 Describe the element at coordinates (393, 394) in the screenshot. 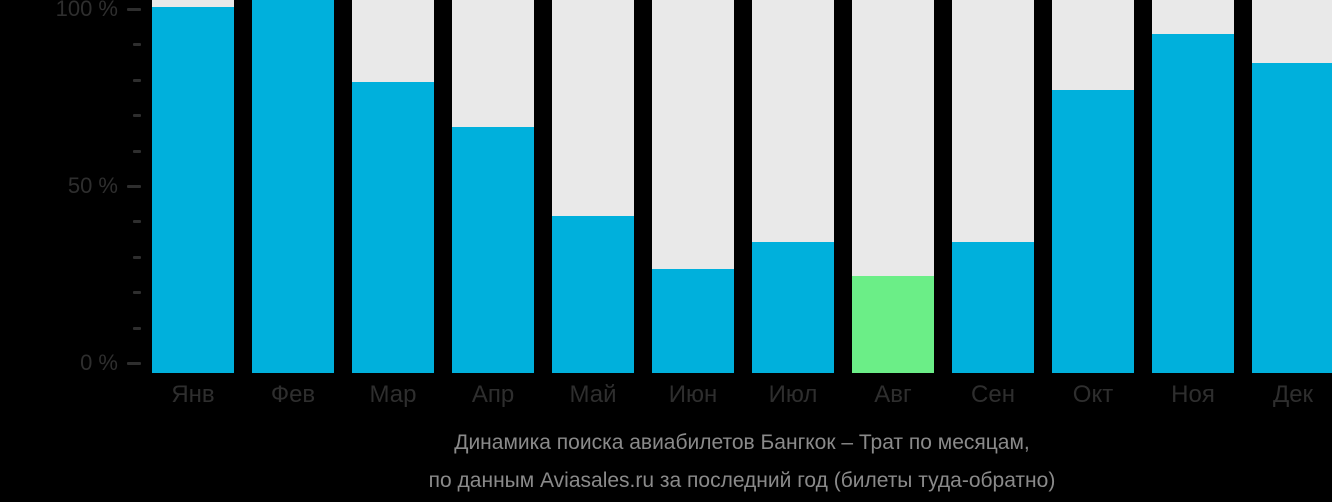

I see `x-axis-label: Мар` at that location.